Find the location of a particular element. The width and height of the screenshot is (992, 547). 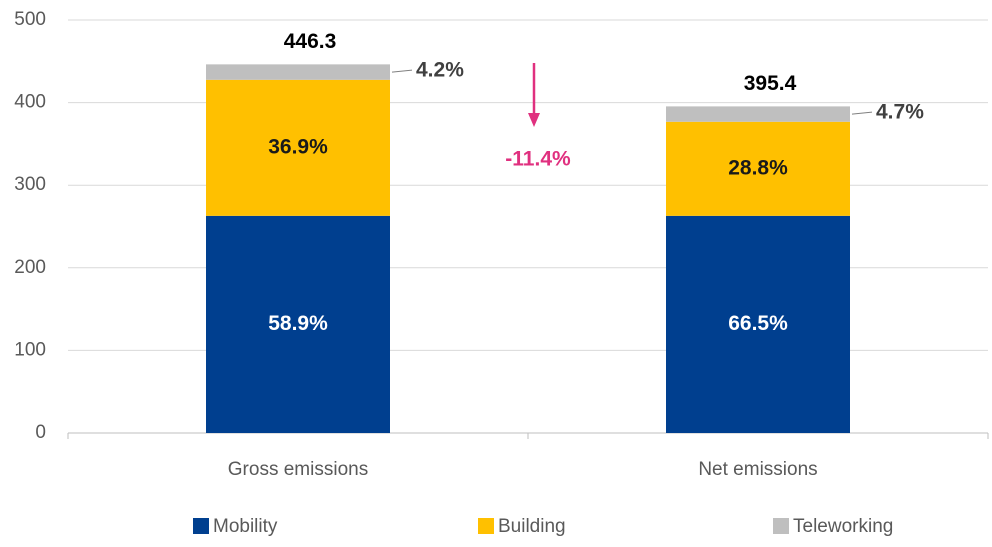

total-label: 395.4 is located at coordinates (770, 83).